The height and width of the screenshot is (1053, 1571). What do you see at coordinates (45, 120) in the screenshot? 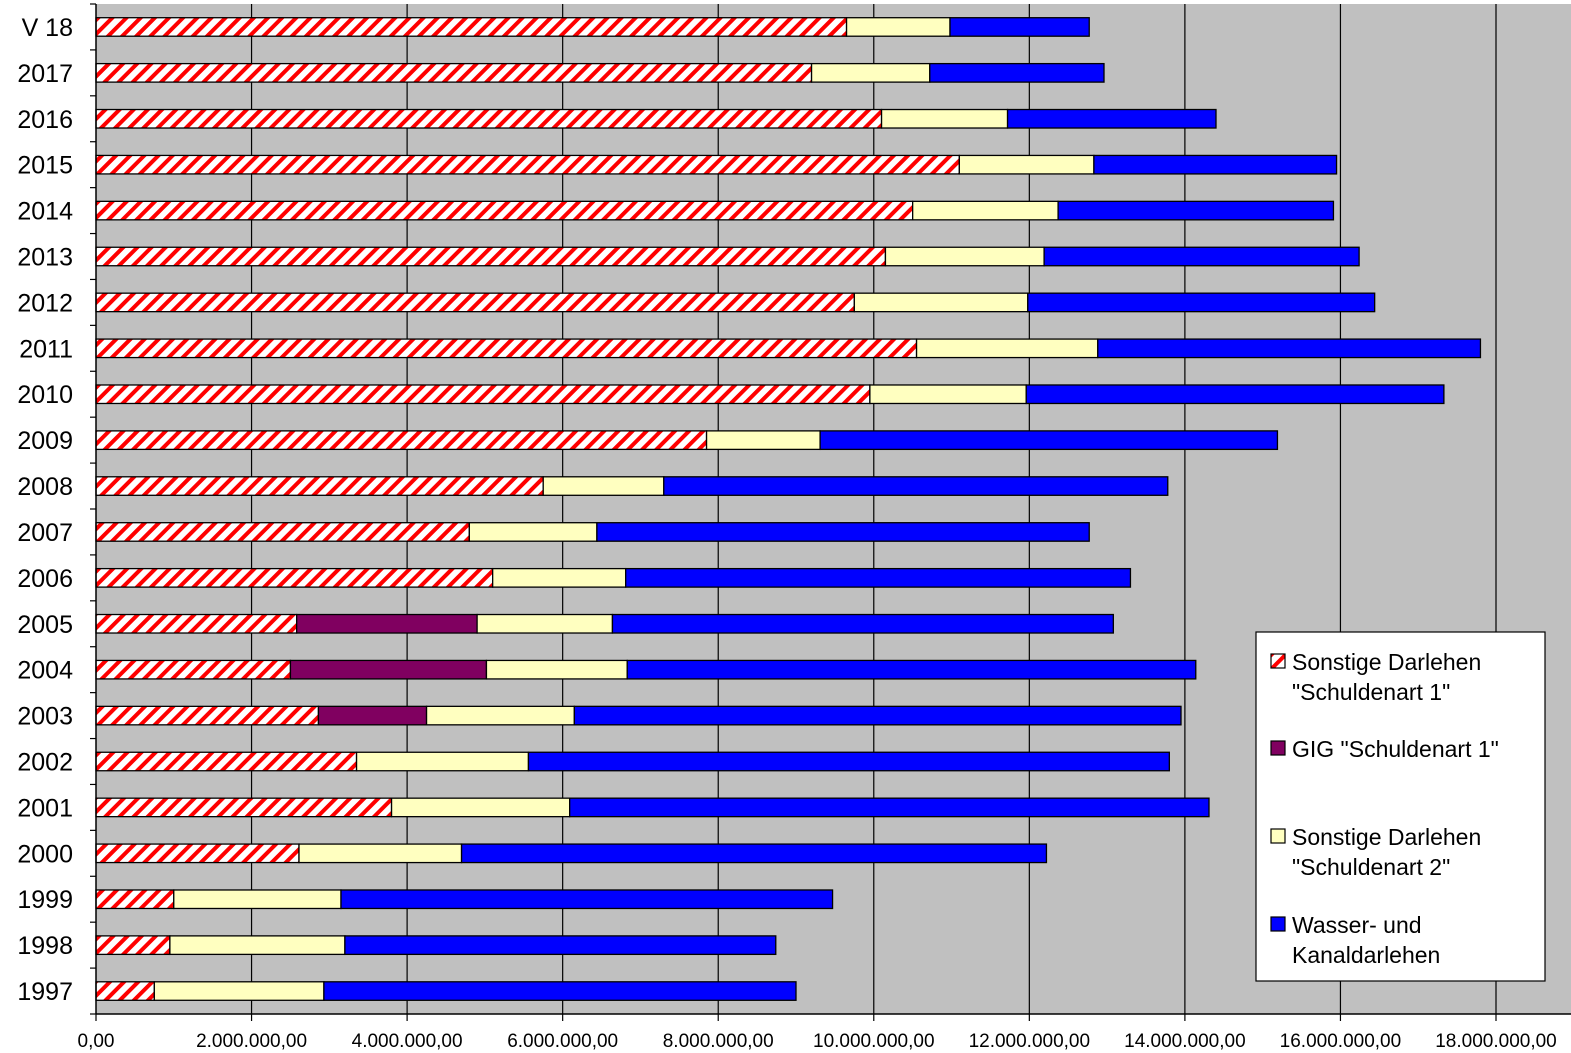
I see `category-label: 2016` at bounding box center [45, 120].